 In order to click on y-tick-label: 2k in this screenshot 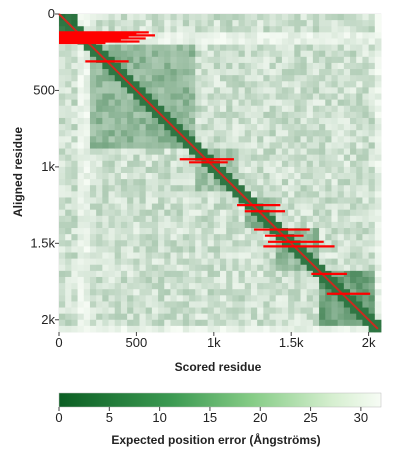, I will do `click(48, 319)`.